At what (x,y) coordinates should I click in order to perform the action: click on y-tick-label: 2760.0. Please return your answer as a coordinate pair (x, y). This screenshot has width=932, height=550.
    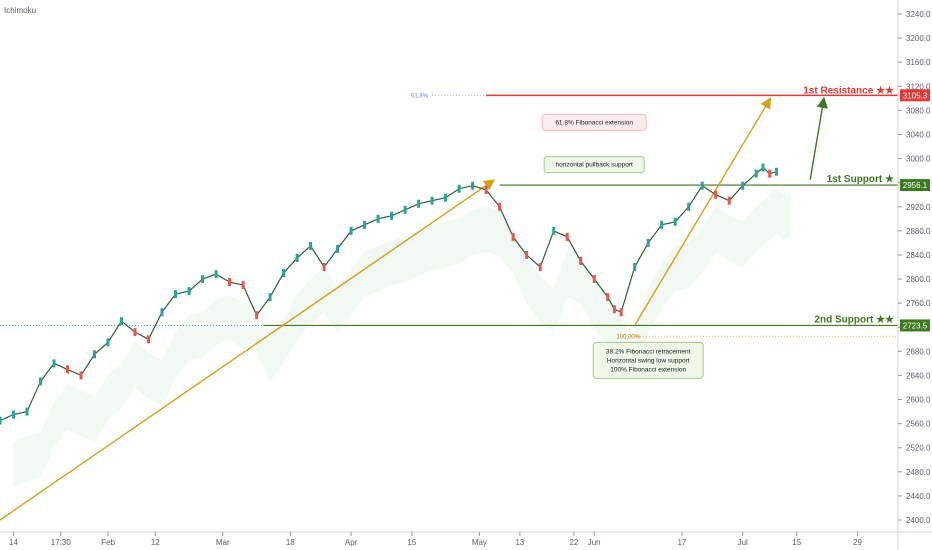
    Looking at the image, I should click on (918, 303).